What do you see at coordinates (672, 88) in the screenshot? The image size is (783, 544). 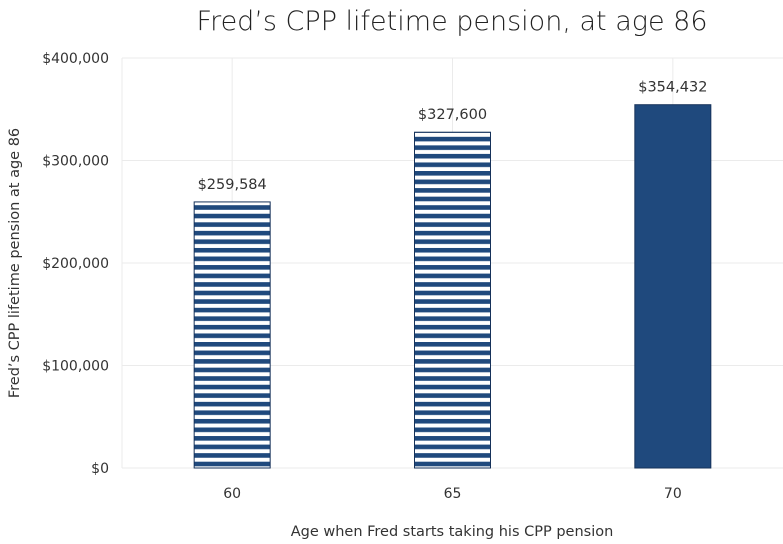 I see `data-label: $354,432` at bounding box center [672, 88].